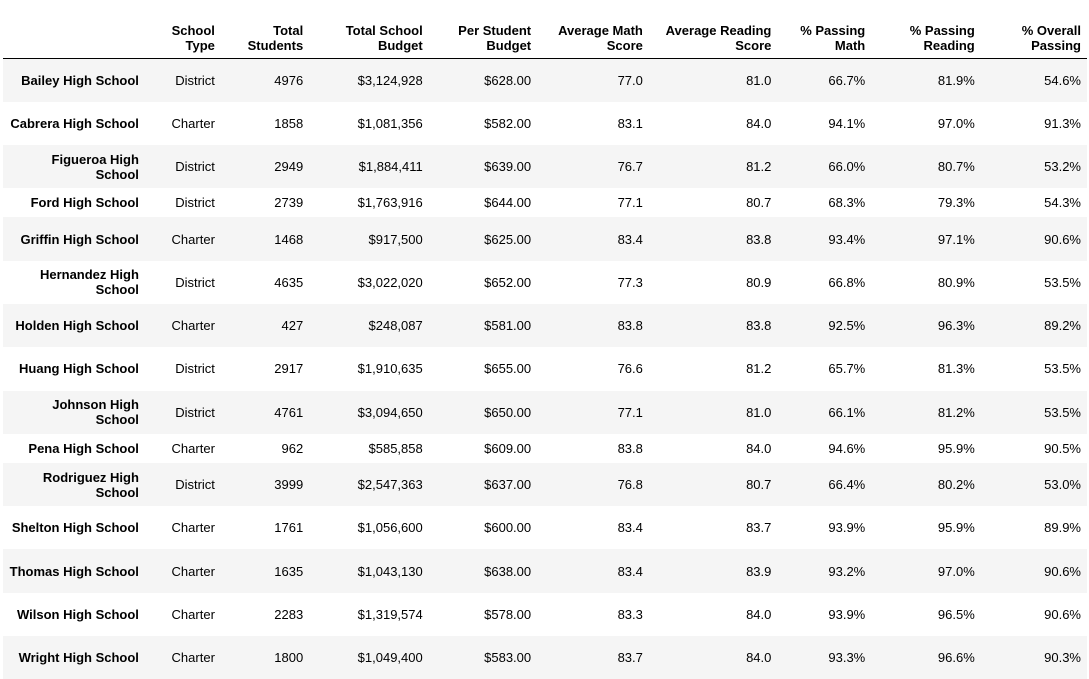  I want to click on total-students-cell: 1635, so click(265, 570).